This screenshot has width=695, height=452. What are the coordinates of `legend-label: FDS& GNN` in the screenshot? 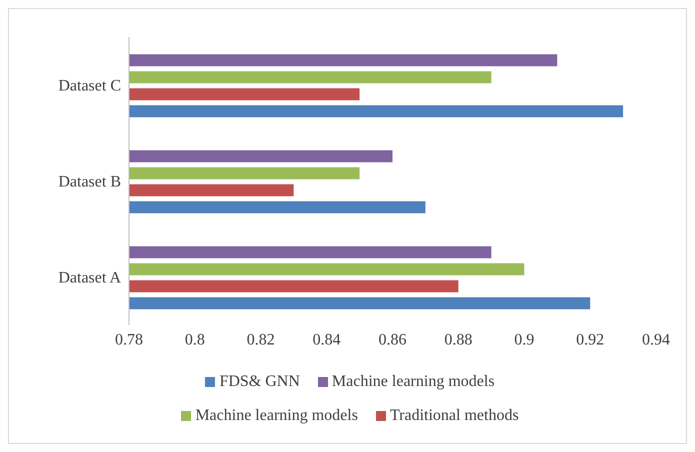 It's located at (259, 381).